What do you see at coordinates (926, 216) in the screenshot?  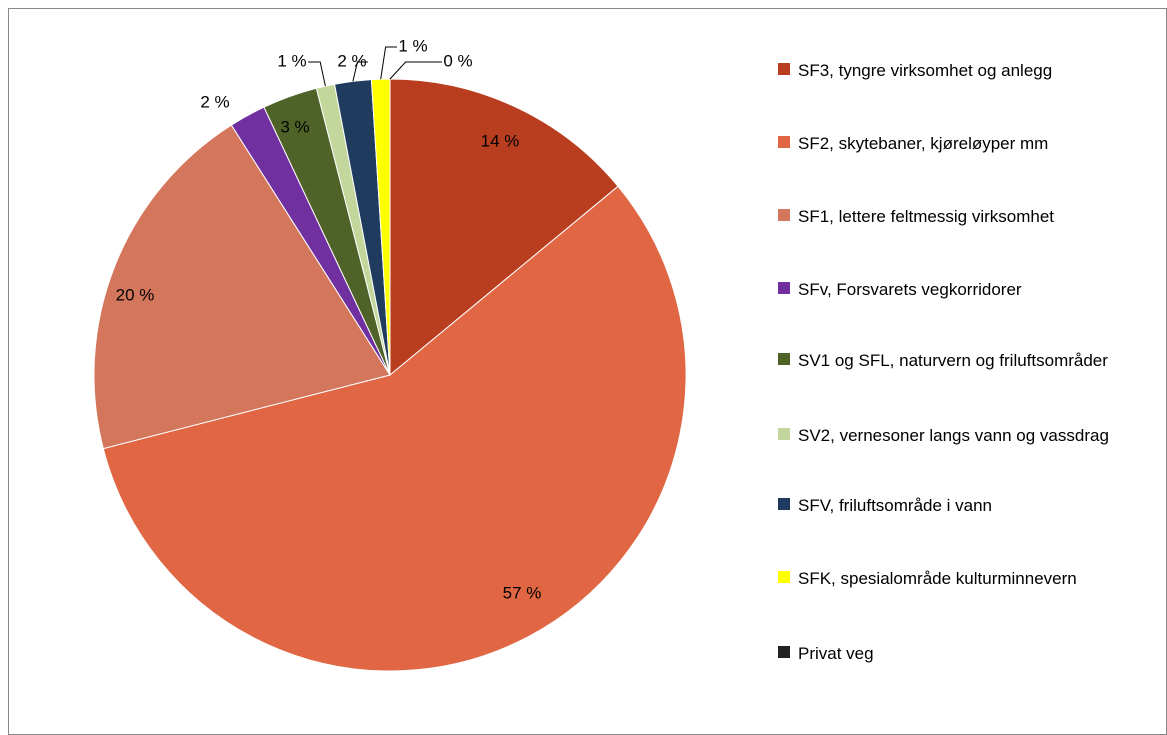 I see `legend-label: SF1, lettere feltmessig virksomhet` at bounding box center [926, 216].